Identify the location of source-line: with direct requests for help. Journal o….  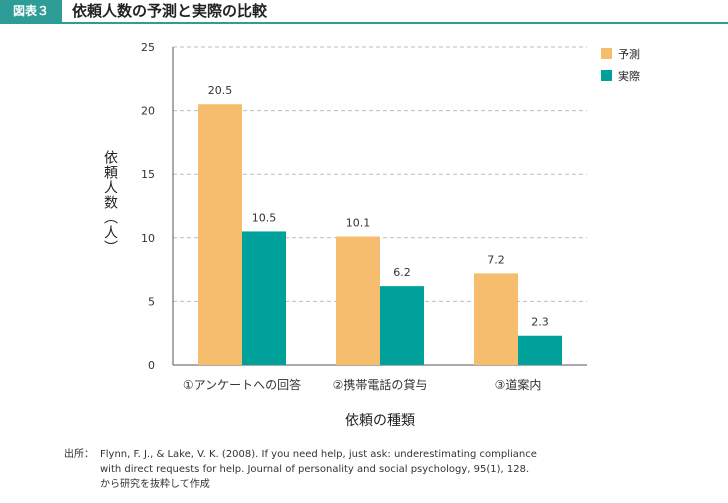
(315, 469).